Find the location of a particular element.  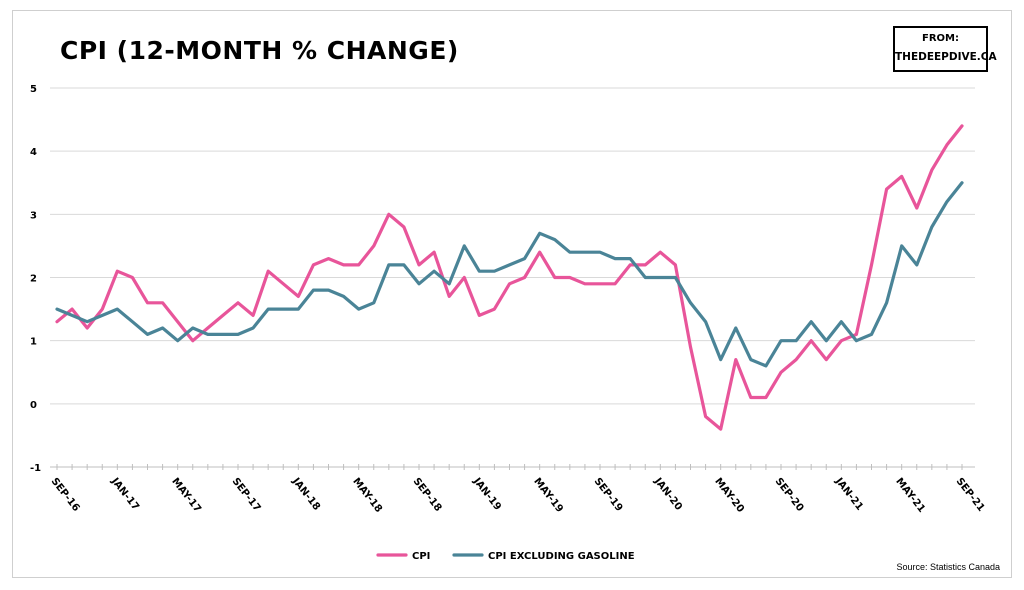

x-tick-label: MAY-17 is located at coordinates (186, 495).